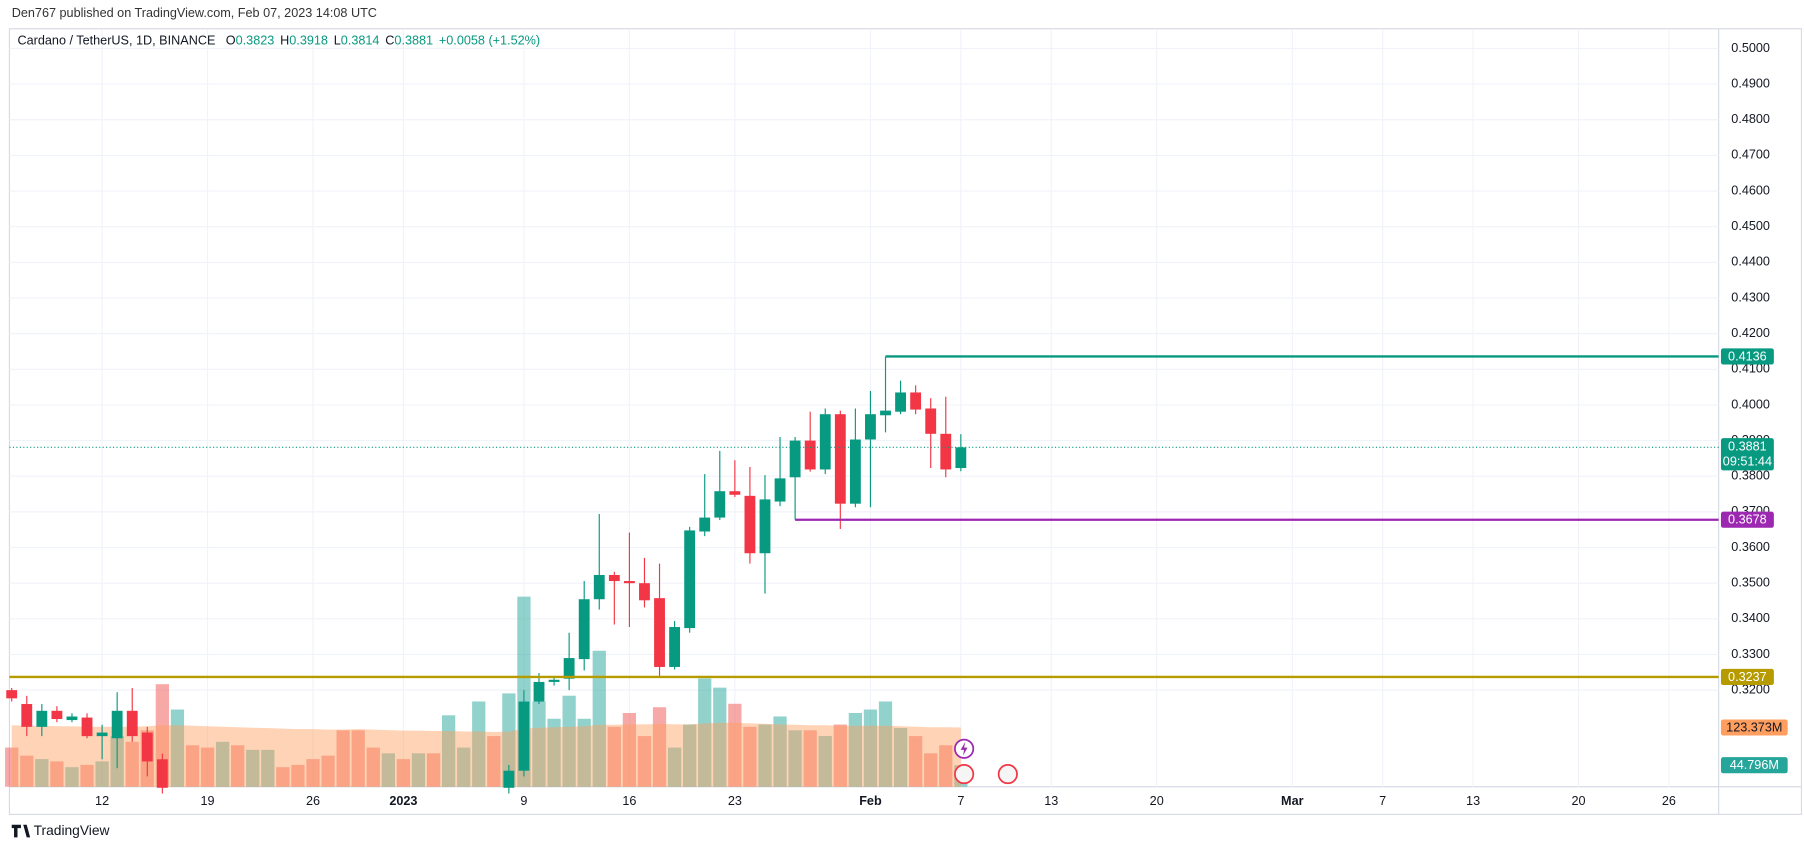 The image size is (1804, 850). I want to click on y-tick-label: 0.4500, so click(1750, 226).